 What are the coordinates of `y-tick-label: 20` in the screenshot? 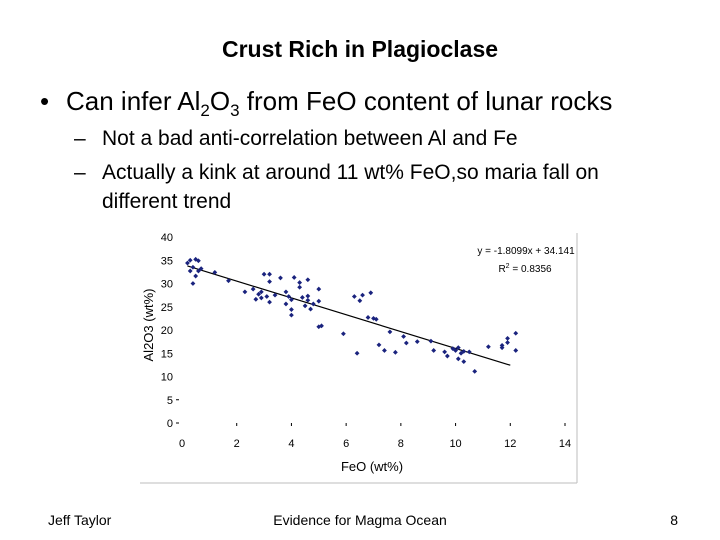 It's located at (167, 331).